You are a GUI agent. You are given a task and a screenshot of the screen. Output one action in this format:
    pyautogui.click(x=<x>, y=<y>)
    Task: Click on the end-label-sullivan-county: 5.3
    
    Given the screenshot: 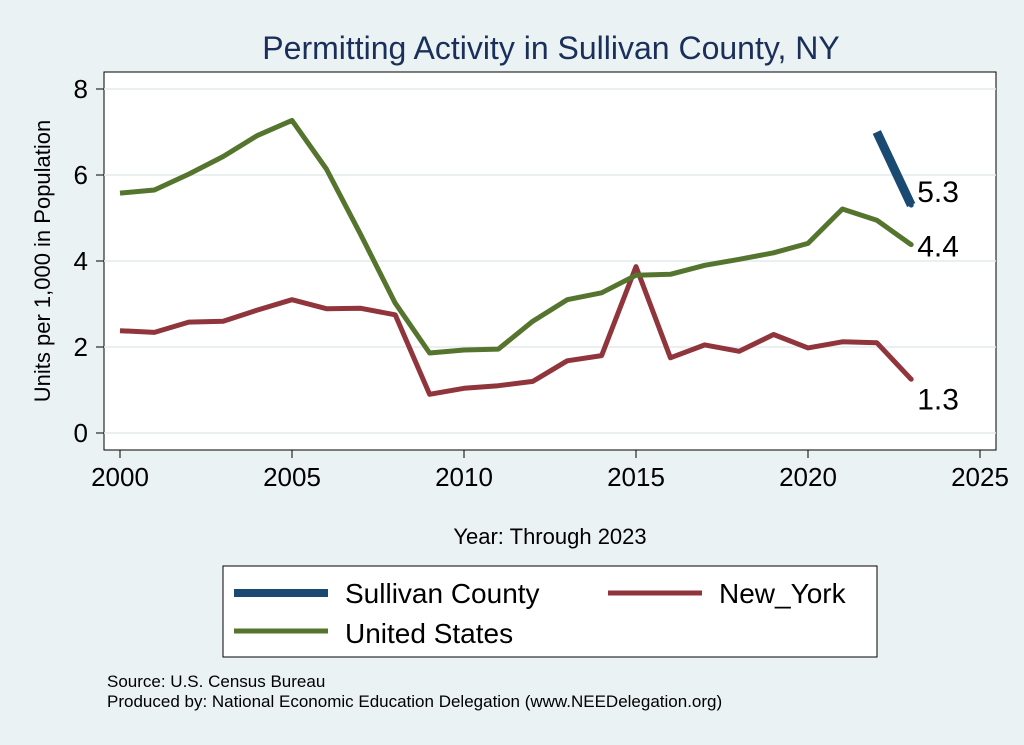 What is the action you would take?
    pyautogui.click(x=938, y=192)
    